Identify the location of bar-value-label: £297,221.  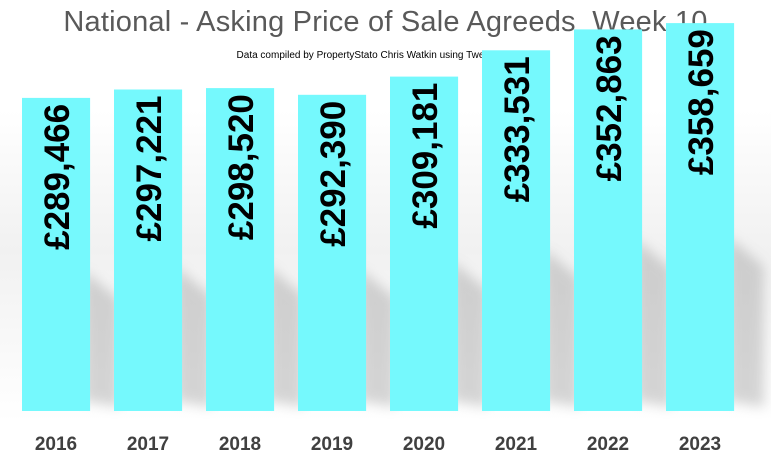
(149, 169).